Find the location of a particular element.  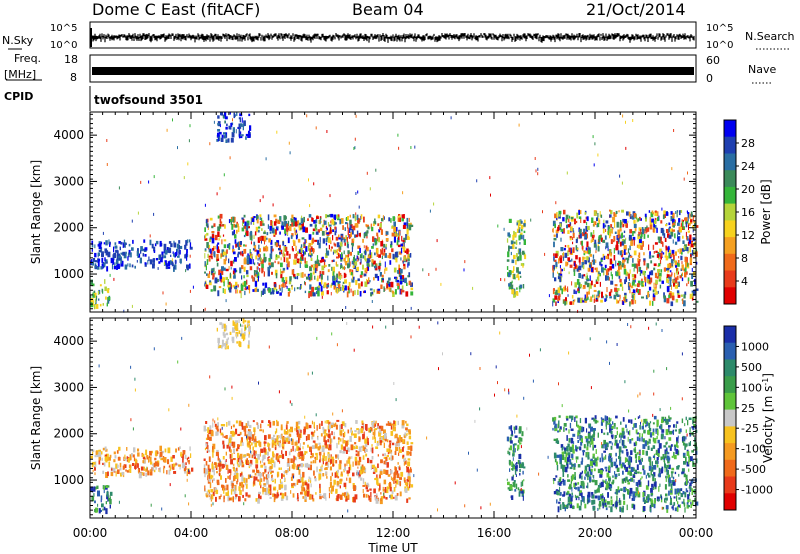

colorbar-tick-label: -1000 is located at coordinates (757, 490).